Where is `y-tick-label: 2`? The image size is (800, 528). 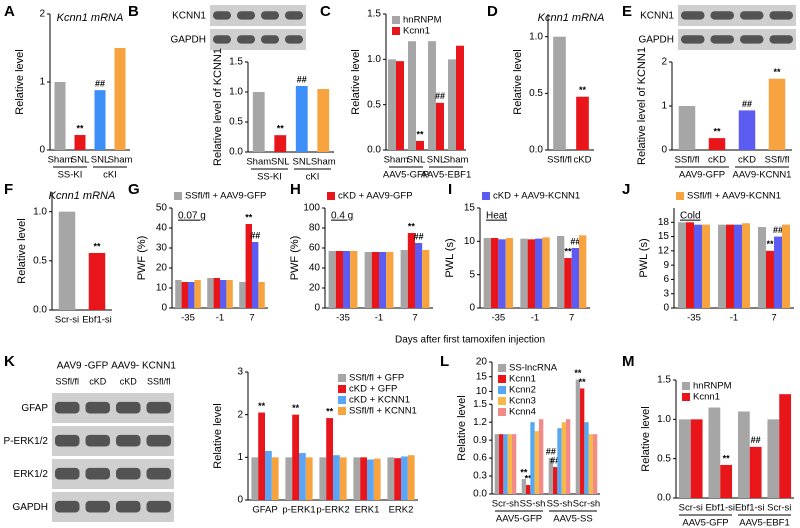 y-tick-label: 2 is located at coordinates (664, 62).